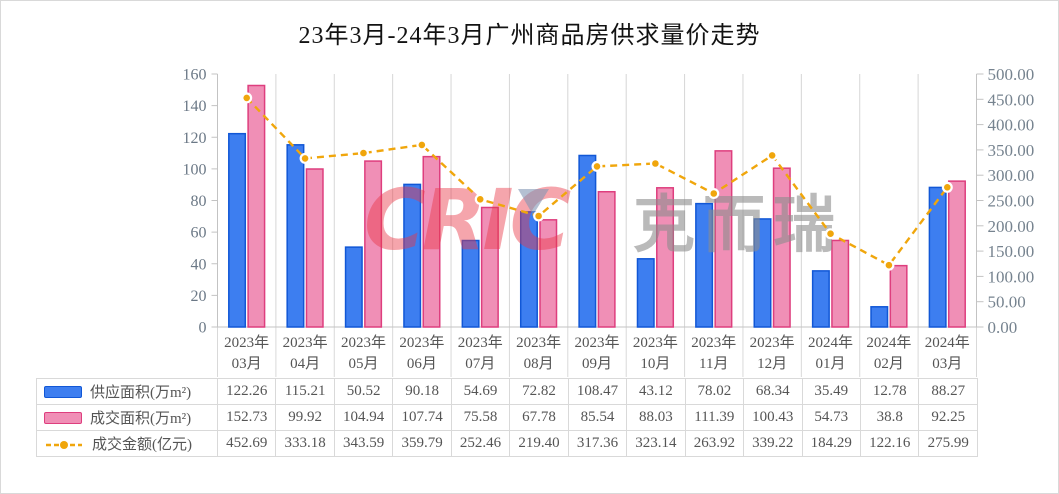 This screenshot has height=494, width=1059. Describe the element at coordinates (656, 417) in the screenshot. I see `table-cell: 88.03` at that location.